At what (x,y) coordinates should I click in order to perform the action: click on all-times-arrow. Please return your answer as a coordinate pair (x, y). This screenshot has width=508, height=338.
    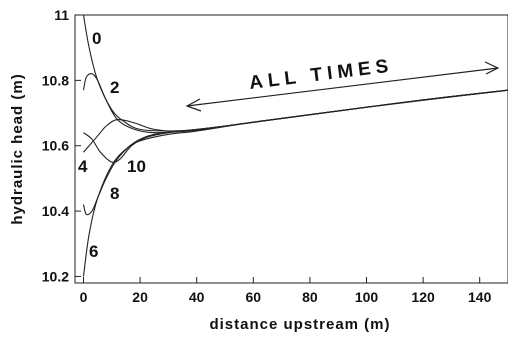
    Looking at the image, I should click on (342, 86).